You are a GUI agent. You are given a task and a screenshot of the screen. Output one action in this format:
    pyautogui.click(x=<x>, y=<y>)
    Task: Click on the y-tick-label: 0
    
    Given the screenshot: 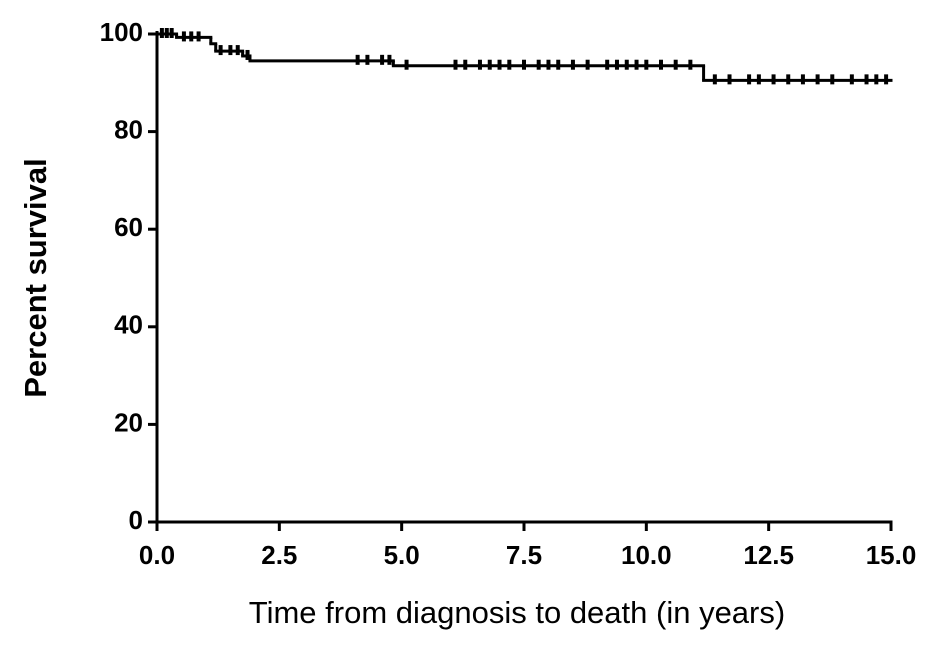 What is the action you would take?
    pyautogui.click(x=136, y=520)
    